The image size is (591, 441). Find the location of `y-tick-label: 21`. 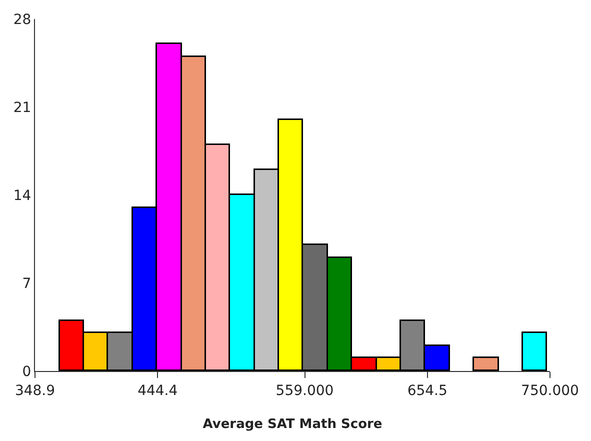

y-tick-label: 21 is located at coordinates (22, 108).